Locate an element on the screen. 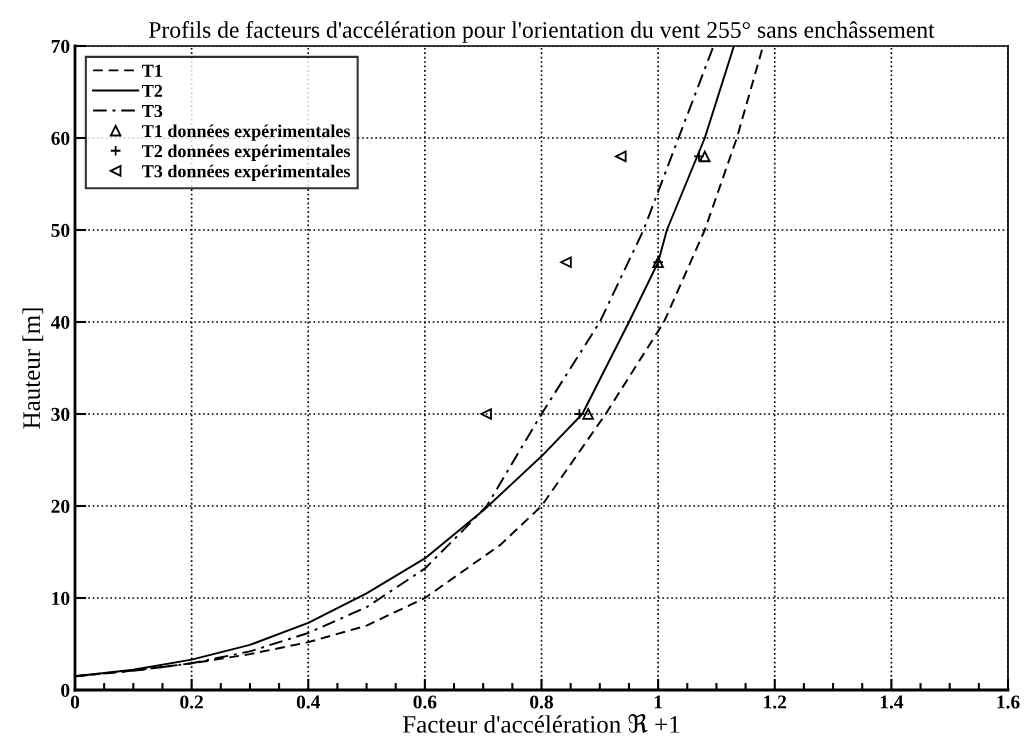 This screenshot has height=742, width=1032. y-tick-label: 60 is located at coordinates (60, 138).